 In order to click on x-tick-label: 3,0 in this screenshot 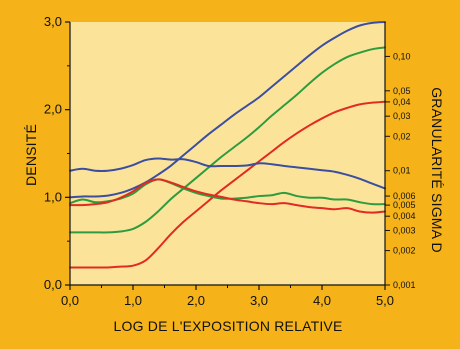, I will do `click(259, 300)`.